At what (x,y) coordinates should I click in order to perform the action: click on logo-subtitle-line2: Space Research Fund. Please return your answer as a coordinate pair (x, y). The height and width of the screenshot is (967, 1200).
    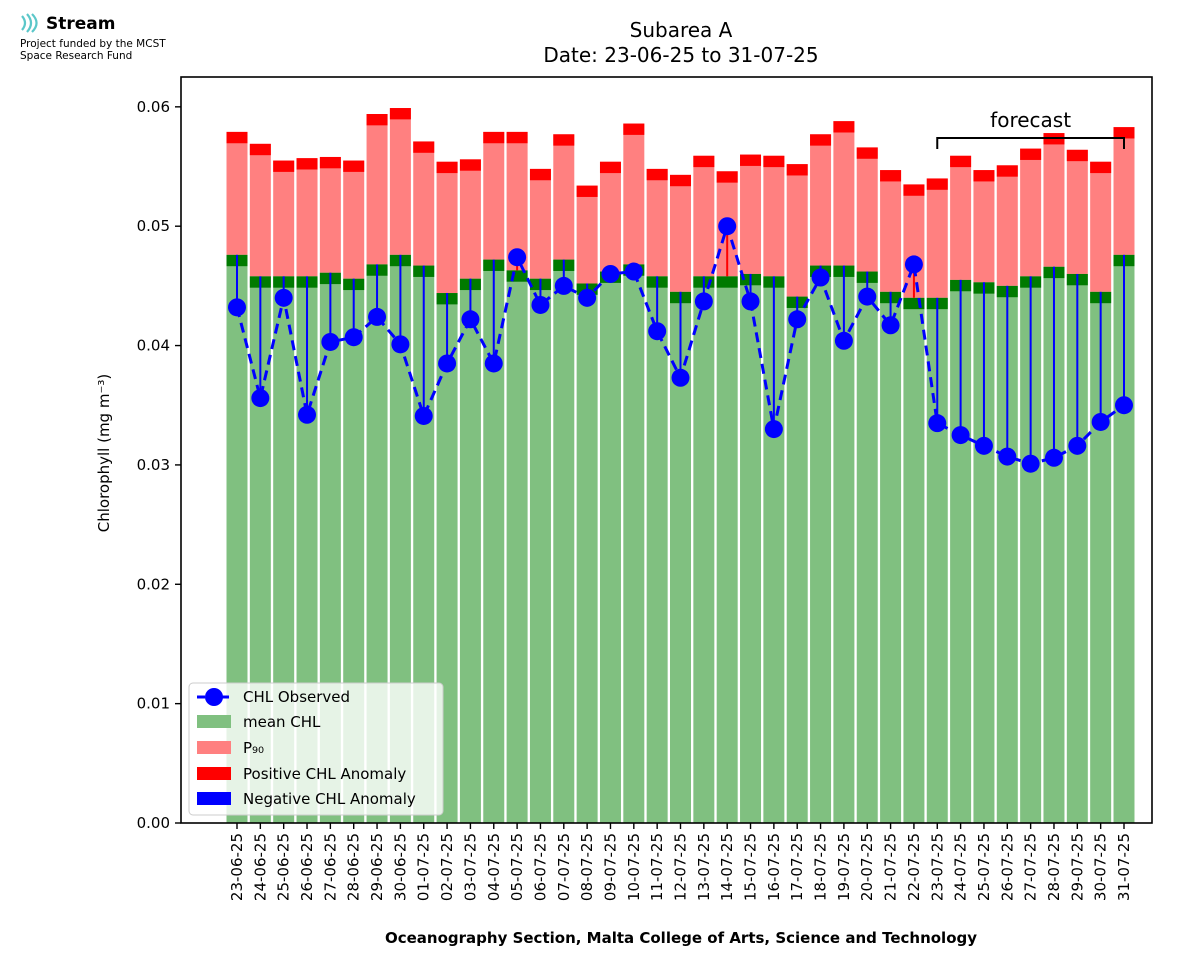
    Looking at the image, I should click on (76, 56).